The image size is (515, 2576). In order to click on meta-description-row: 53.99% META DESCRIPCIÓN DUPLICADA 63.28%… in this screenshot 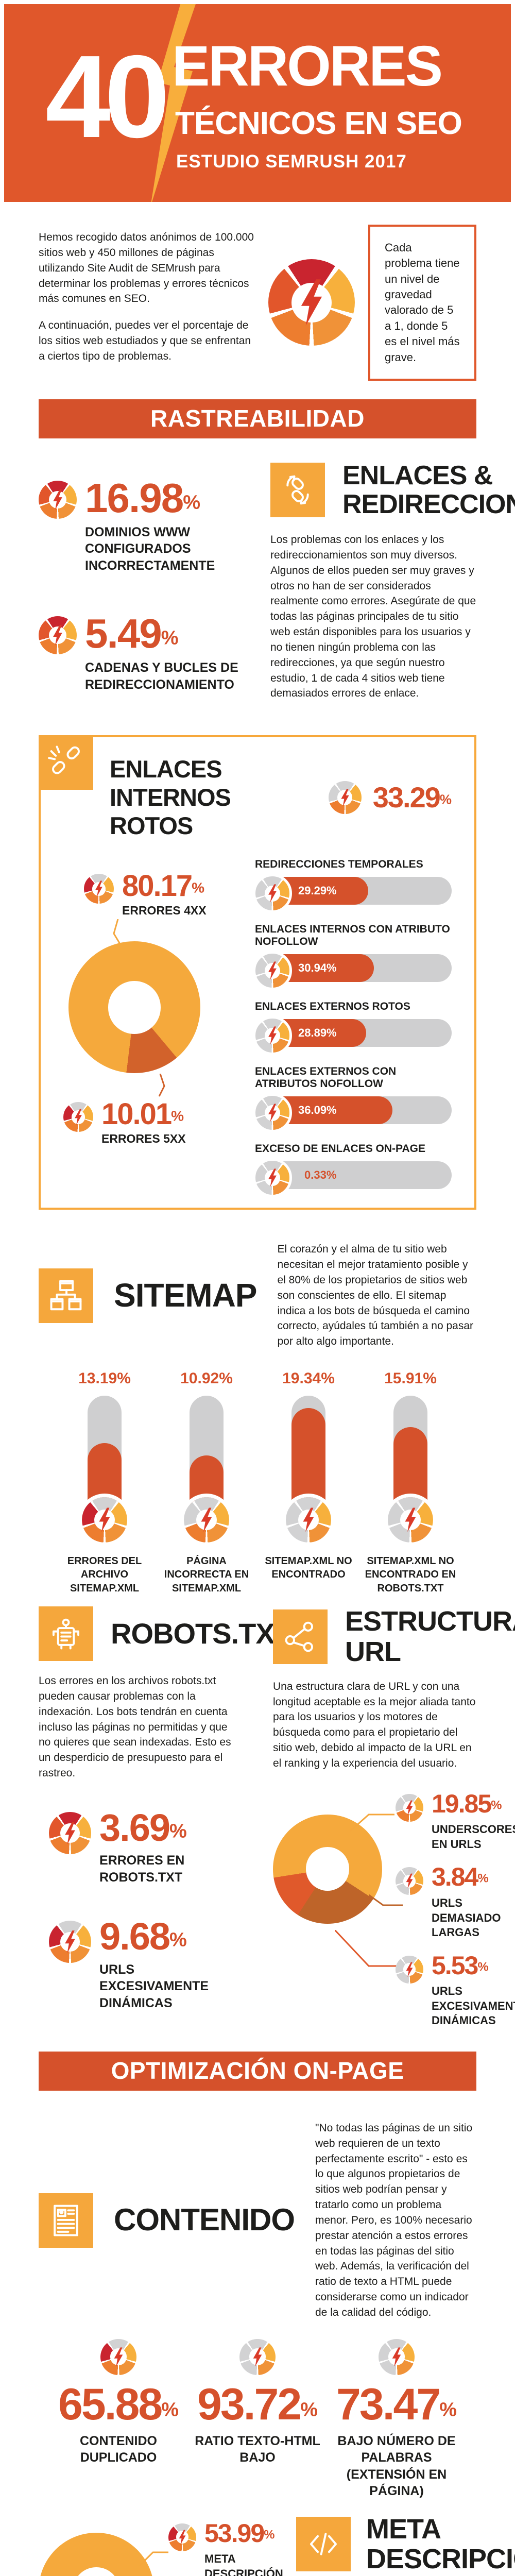, I will do `click(257, 2540)`.